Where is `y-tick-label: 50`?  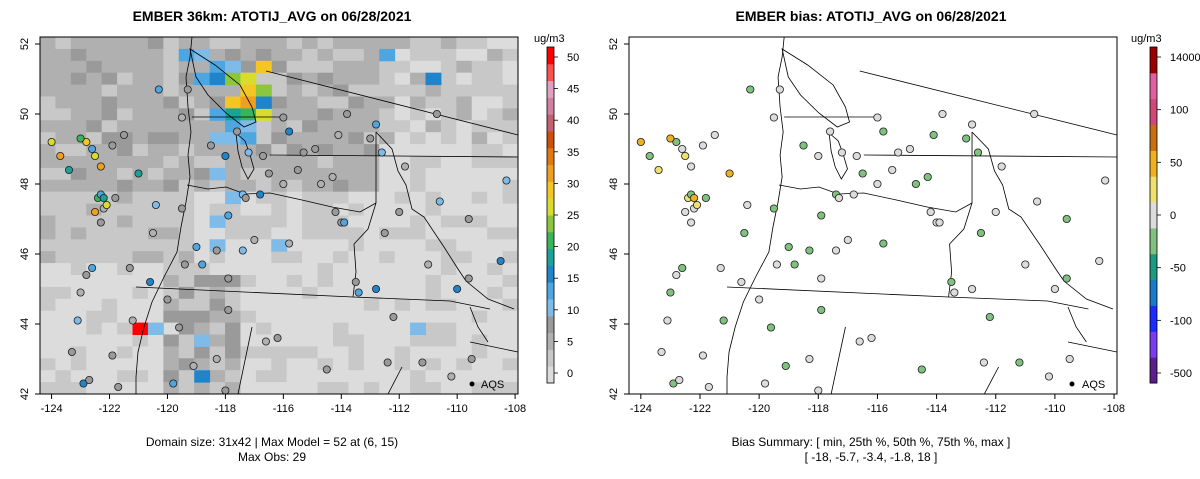
y-tick-label: 50 is located at coordinates (25, 114).